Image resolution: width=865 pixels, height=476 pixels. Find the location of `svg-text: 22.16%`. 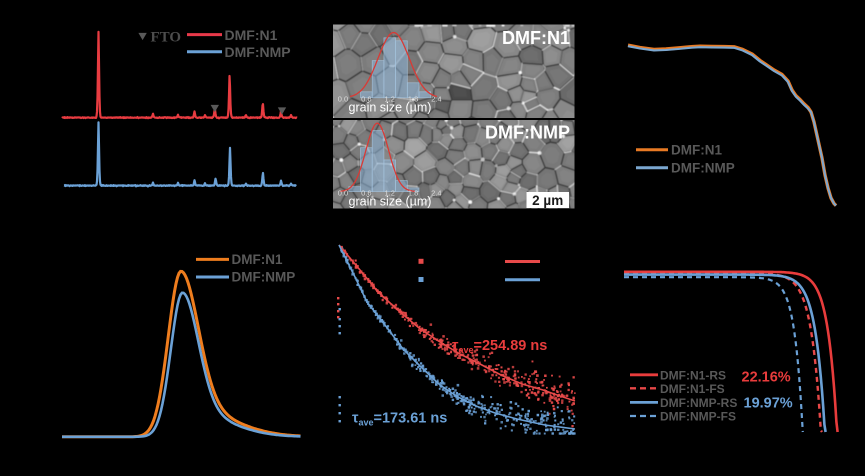

svg-text: 22.16% is located at coordinates (766, 378).